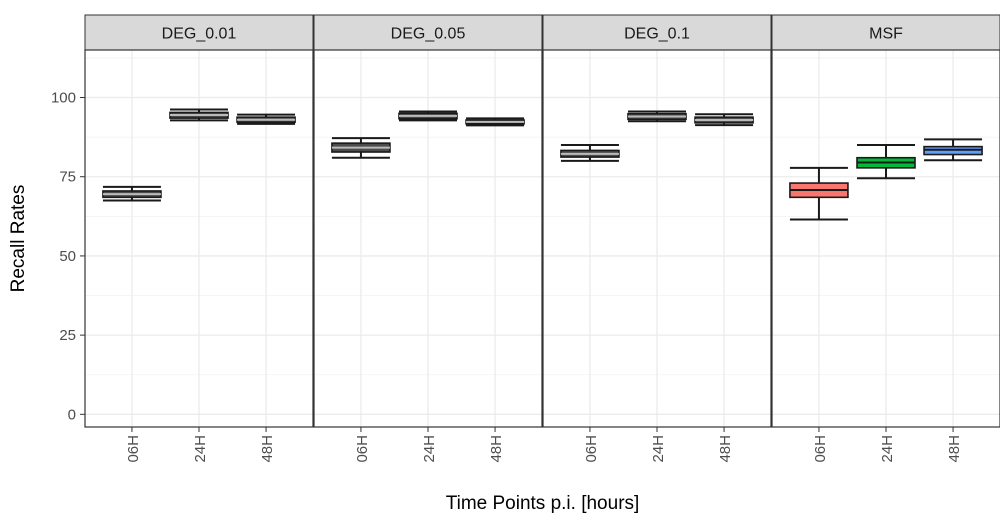 The height and width of the screenshot is (523, 1000). I want to click on y-tick-label: 100, so click(63, 98).